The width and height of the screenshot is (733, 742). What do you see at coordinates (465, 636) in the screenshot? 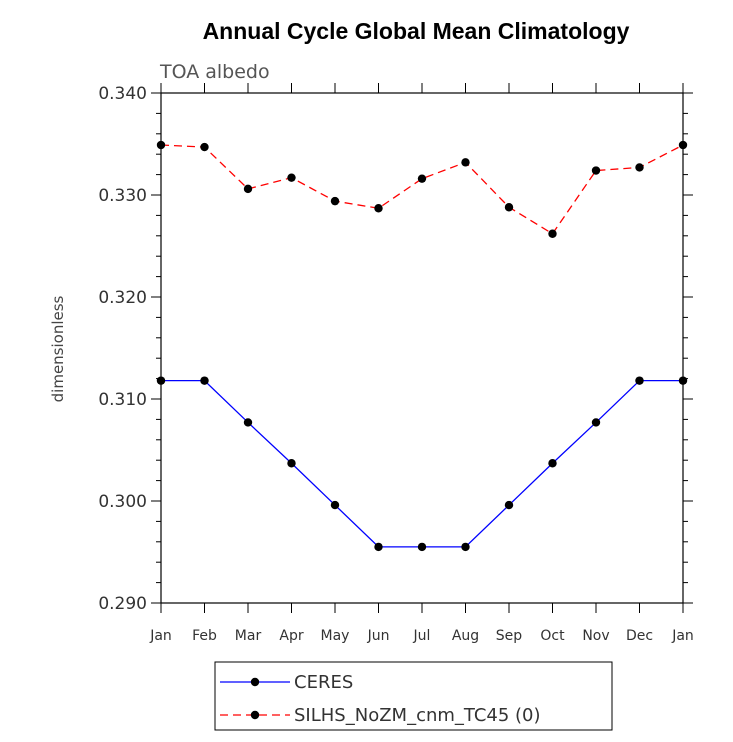
I see `x-tick-label: Aug` at bounding box center [465, 636].